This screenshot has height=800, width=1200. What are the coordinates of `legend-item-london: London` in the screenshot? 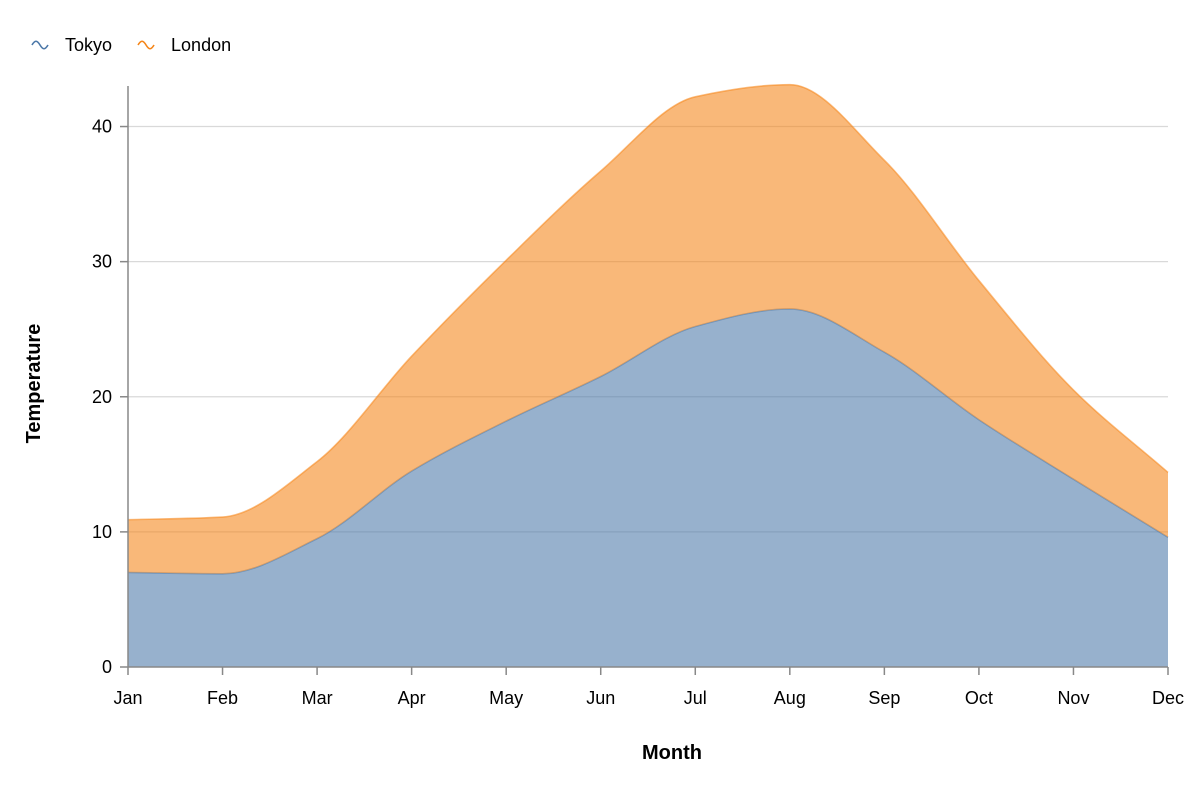 It's located at (184, 45).